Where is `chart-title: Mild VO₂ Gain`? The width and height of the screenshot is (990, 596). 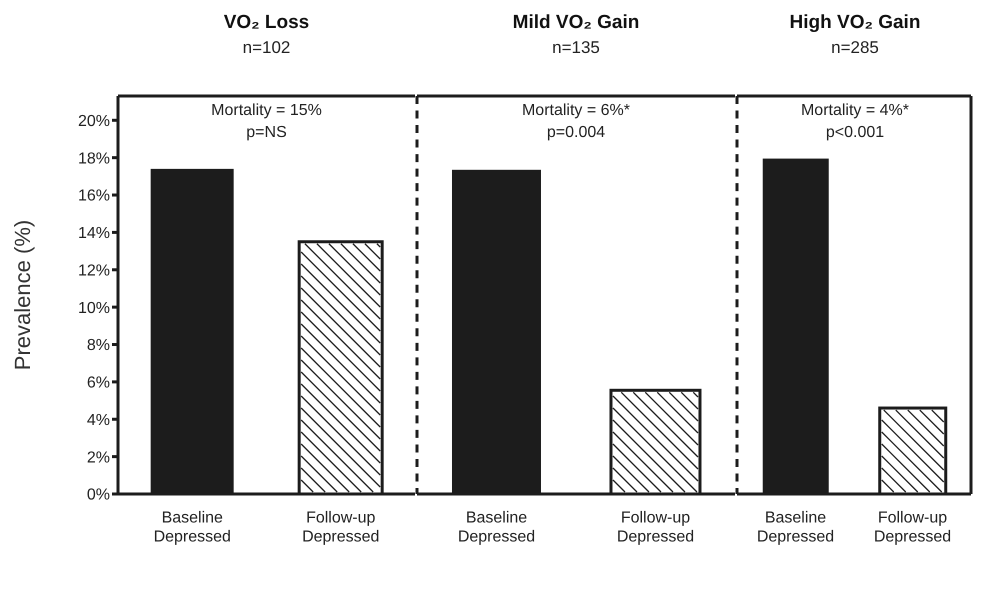 chart-title: Mild VO₂ Gain is located at coordinates (576, 23).